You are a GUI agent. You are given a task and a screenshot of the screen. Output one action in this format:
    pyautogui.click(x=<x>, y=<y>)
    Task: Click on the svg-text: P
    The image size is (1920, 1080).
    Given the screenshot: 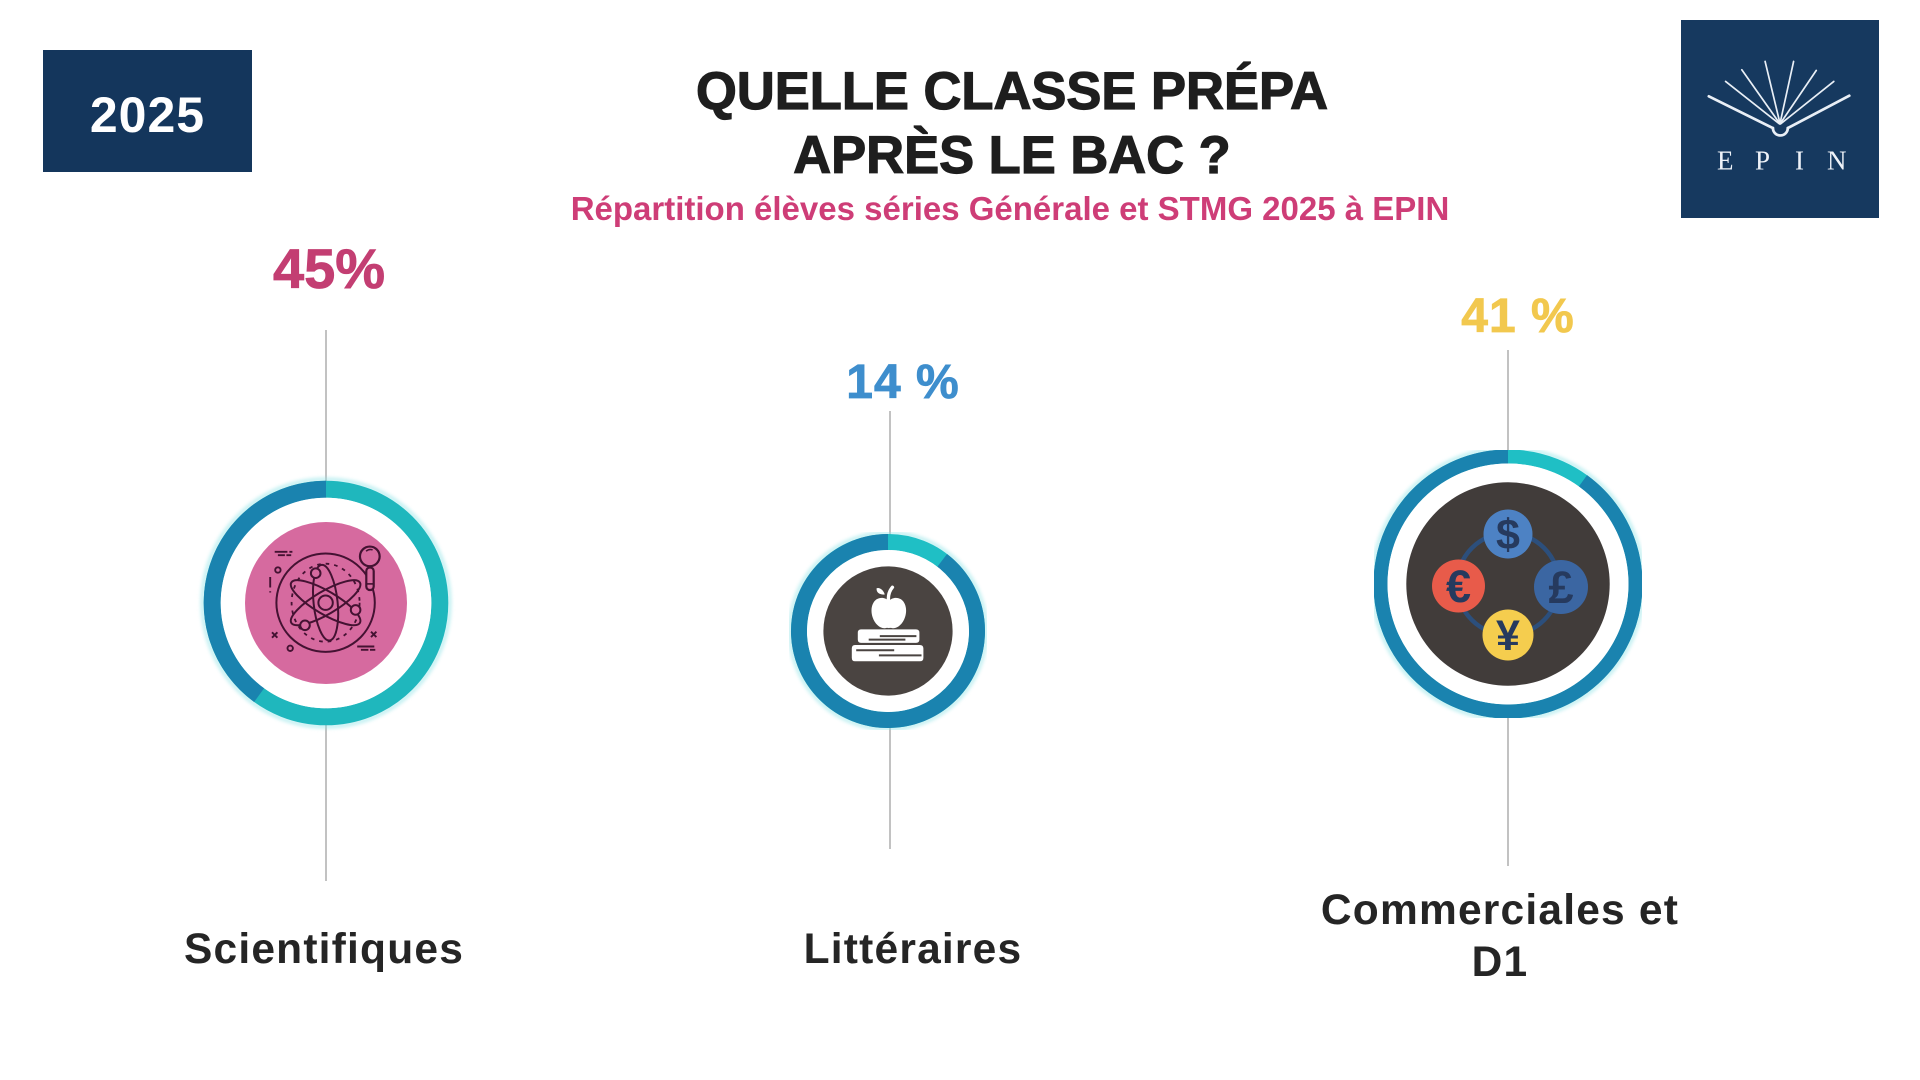 What is the action you would take?
    pyautogui.click(x=1762, y=161)
    